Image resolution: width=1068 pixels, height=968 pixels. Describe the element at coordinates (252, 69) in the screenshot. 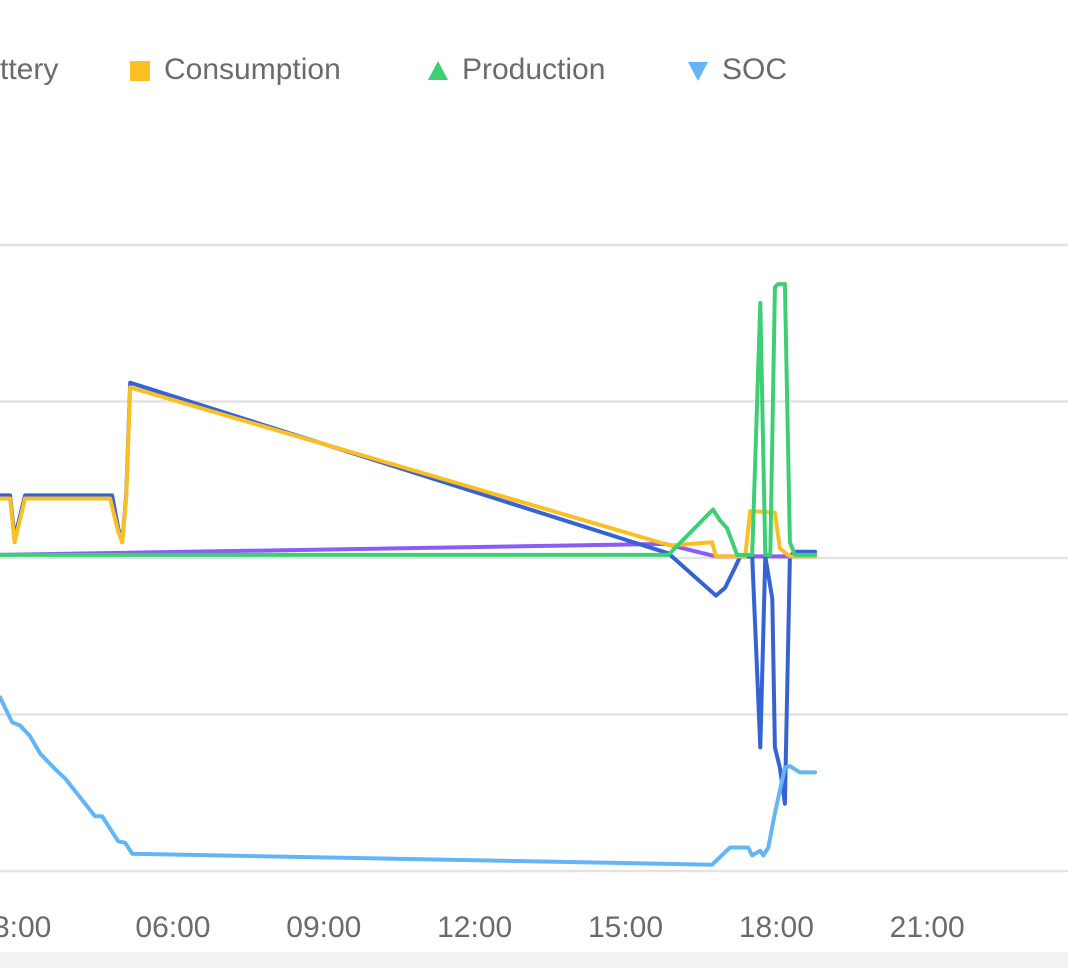

I see `legend-label: Consumption` at that location.